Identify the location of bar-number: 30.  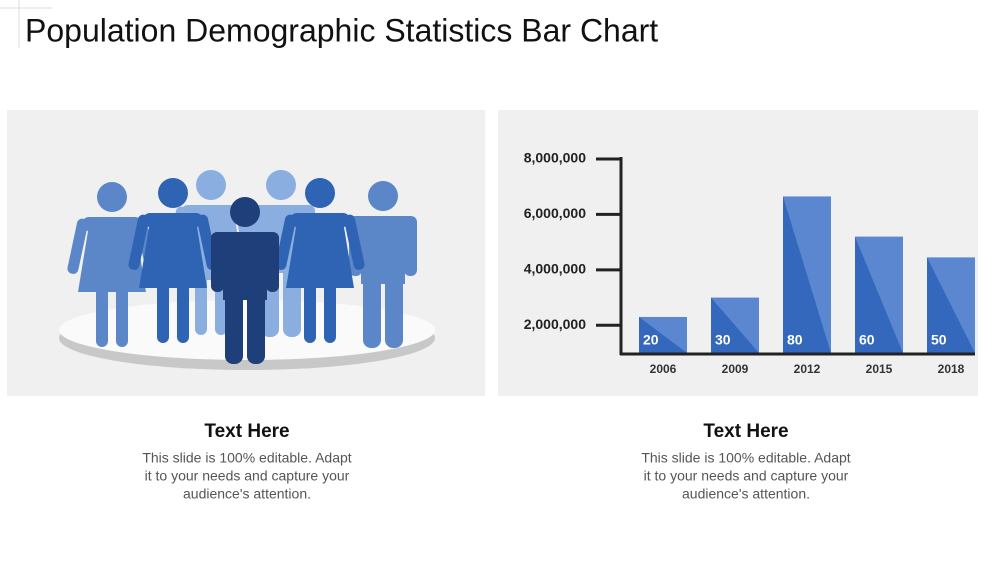
(723, 340).